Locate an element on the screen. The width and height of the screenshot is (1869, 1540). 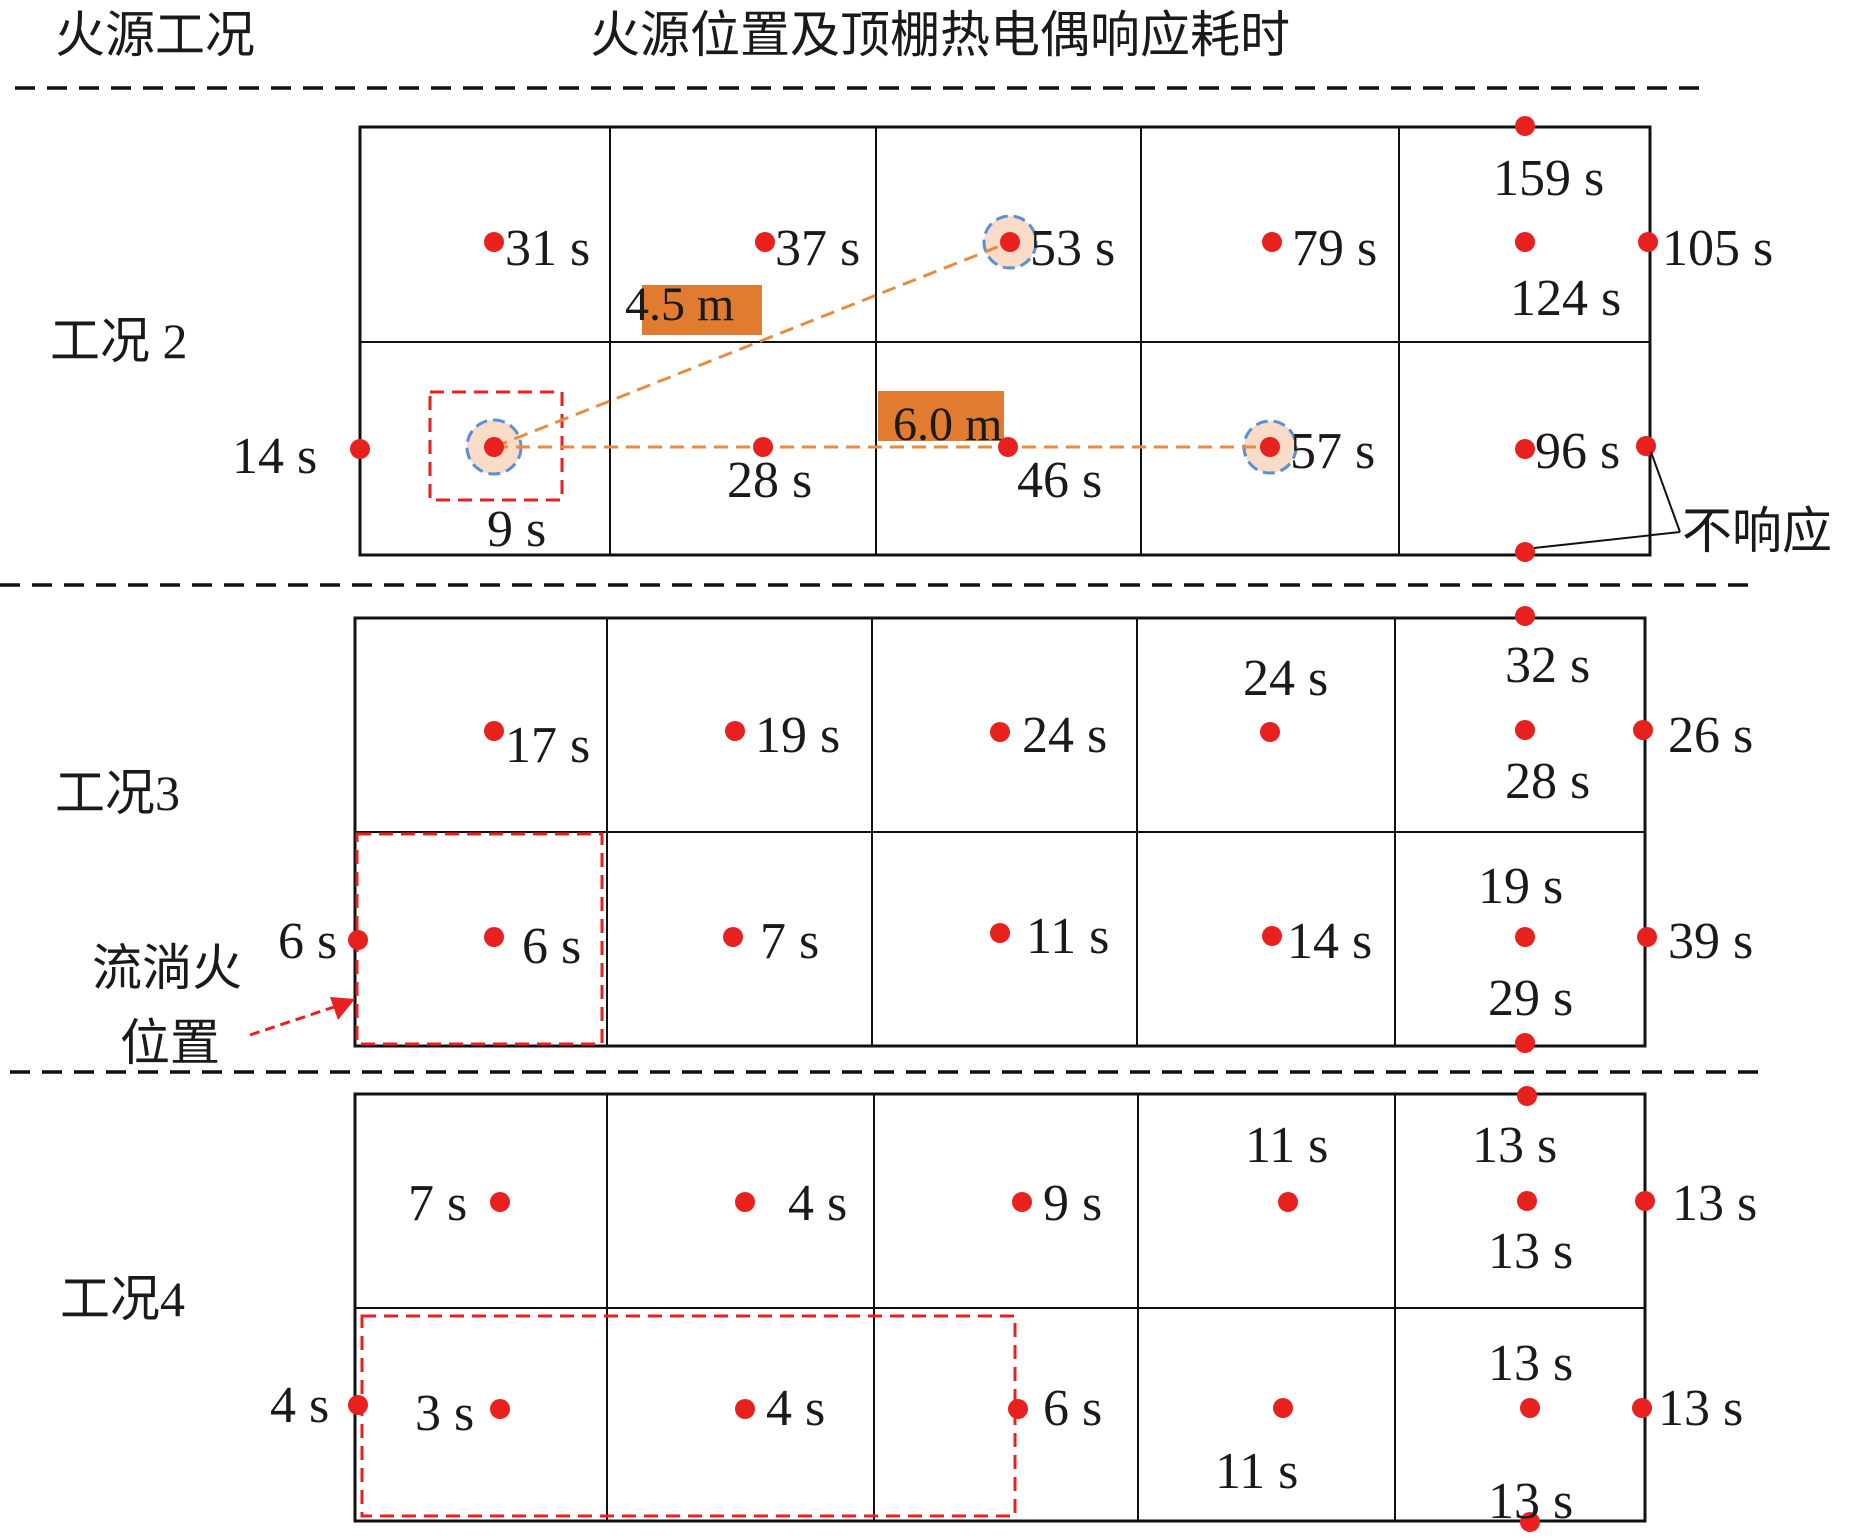
time-label: 3 s is located at coordinates (444, 1413).